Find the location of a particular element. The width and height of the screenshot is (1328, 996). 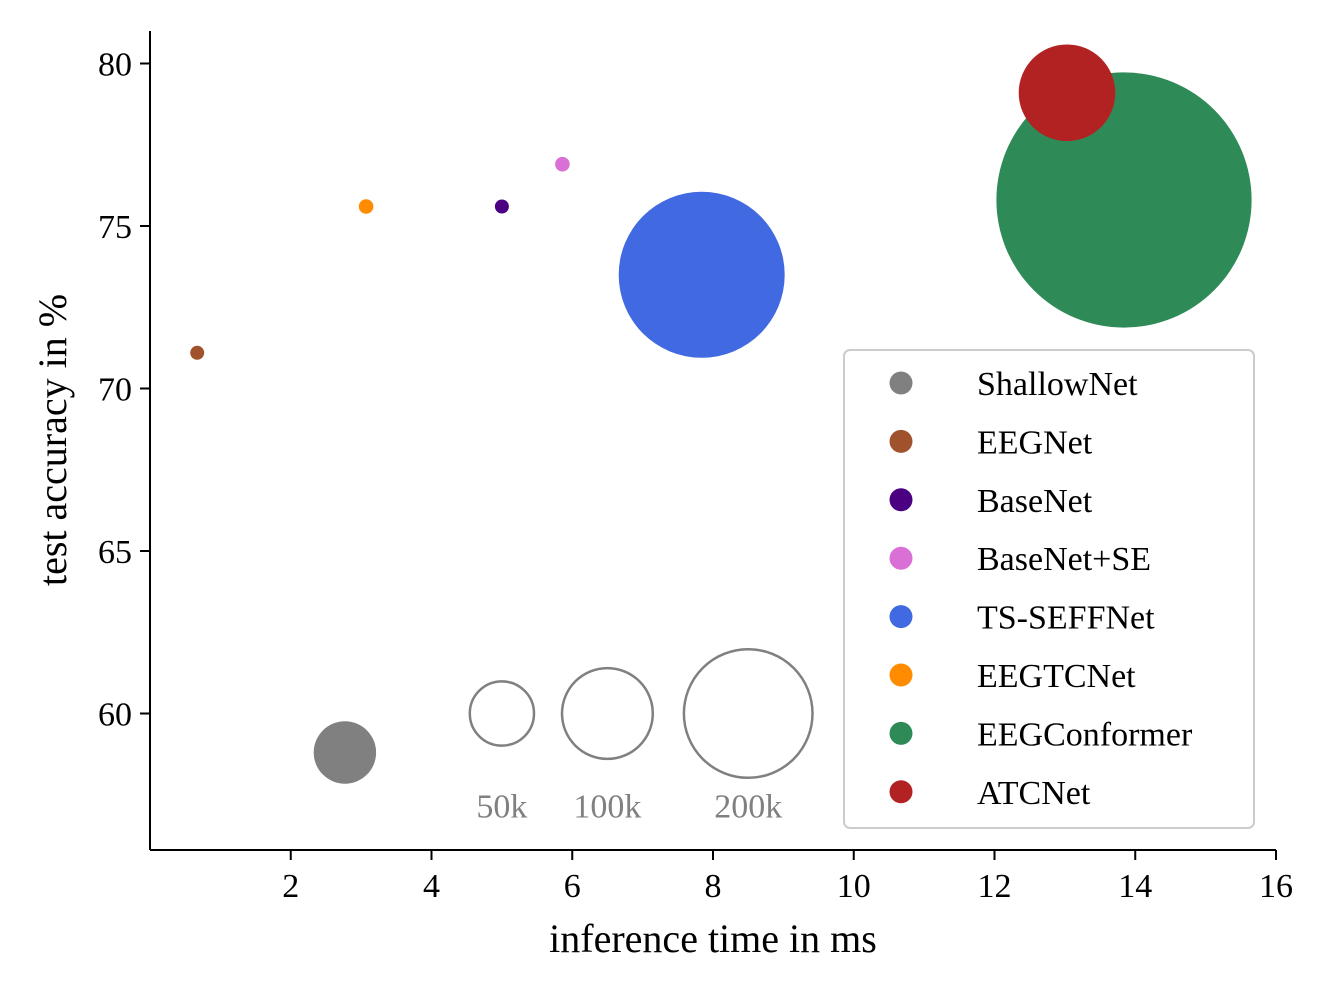

x-tick-label-12: 12 is located at coordinates (995, 886).